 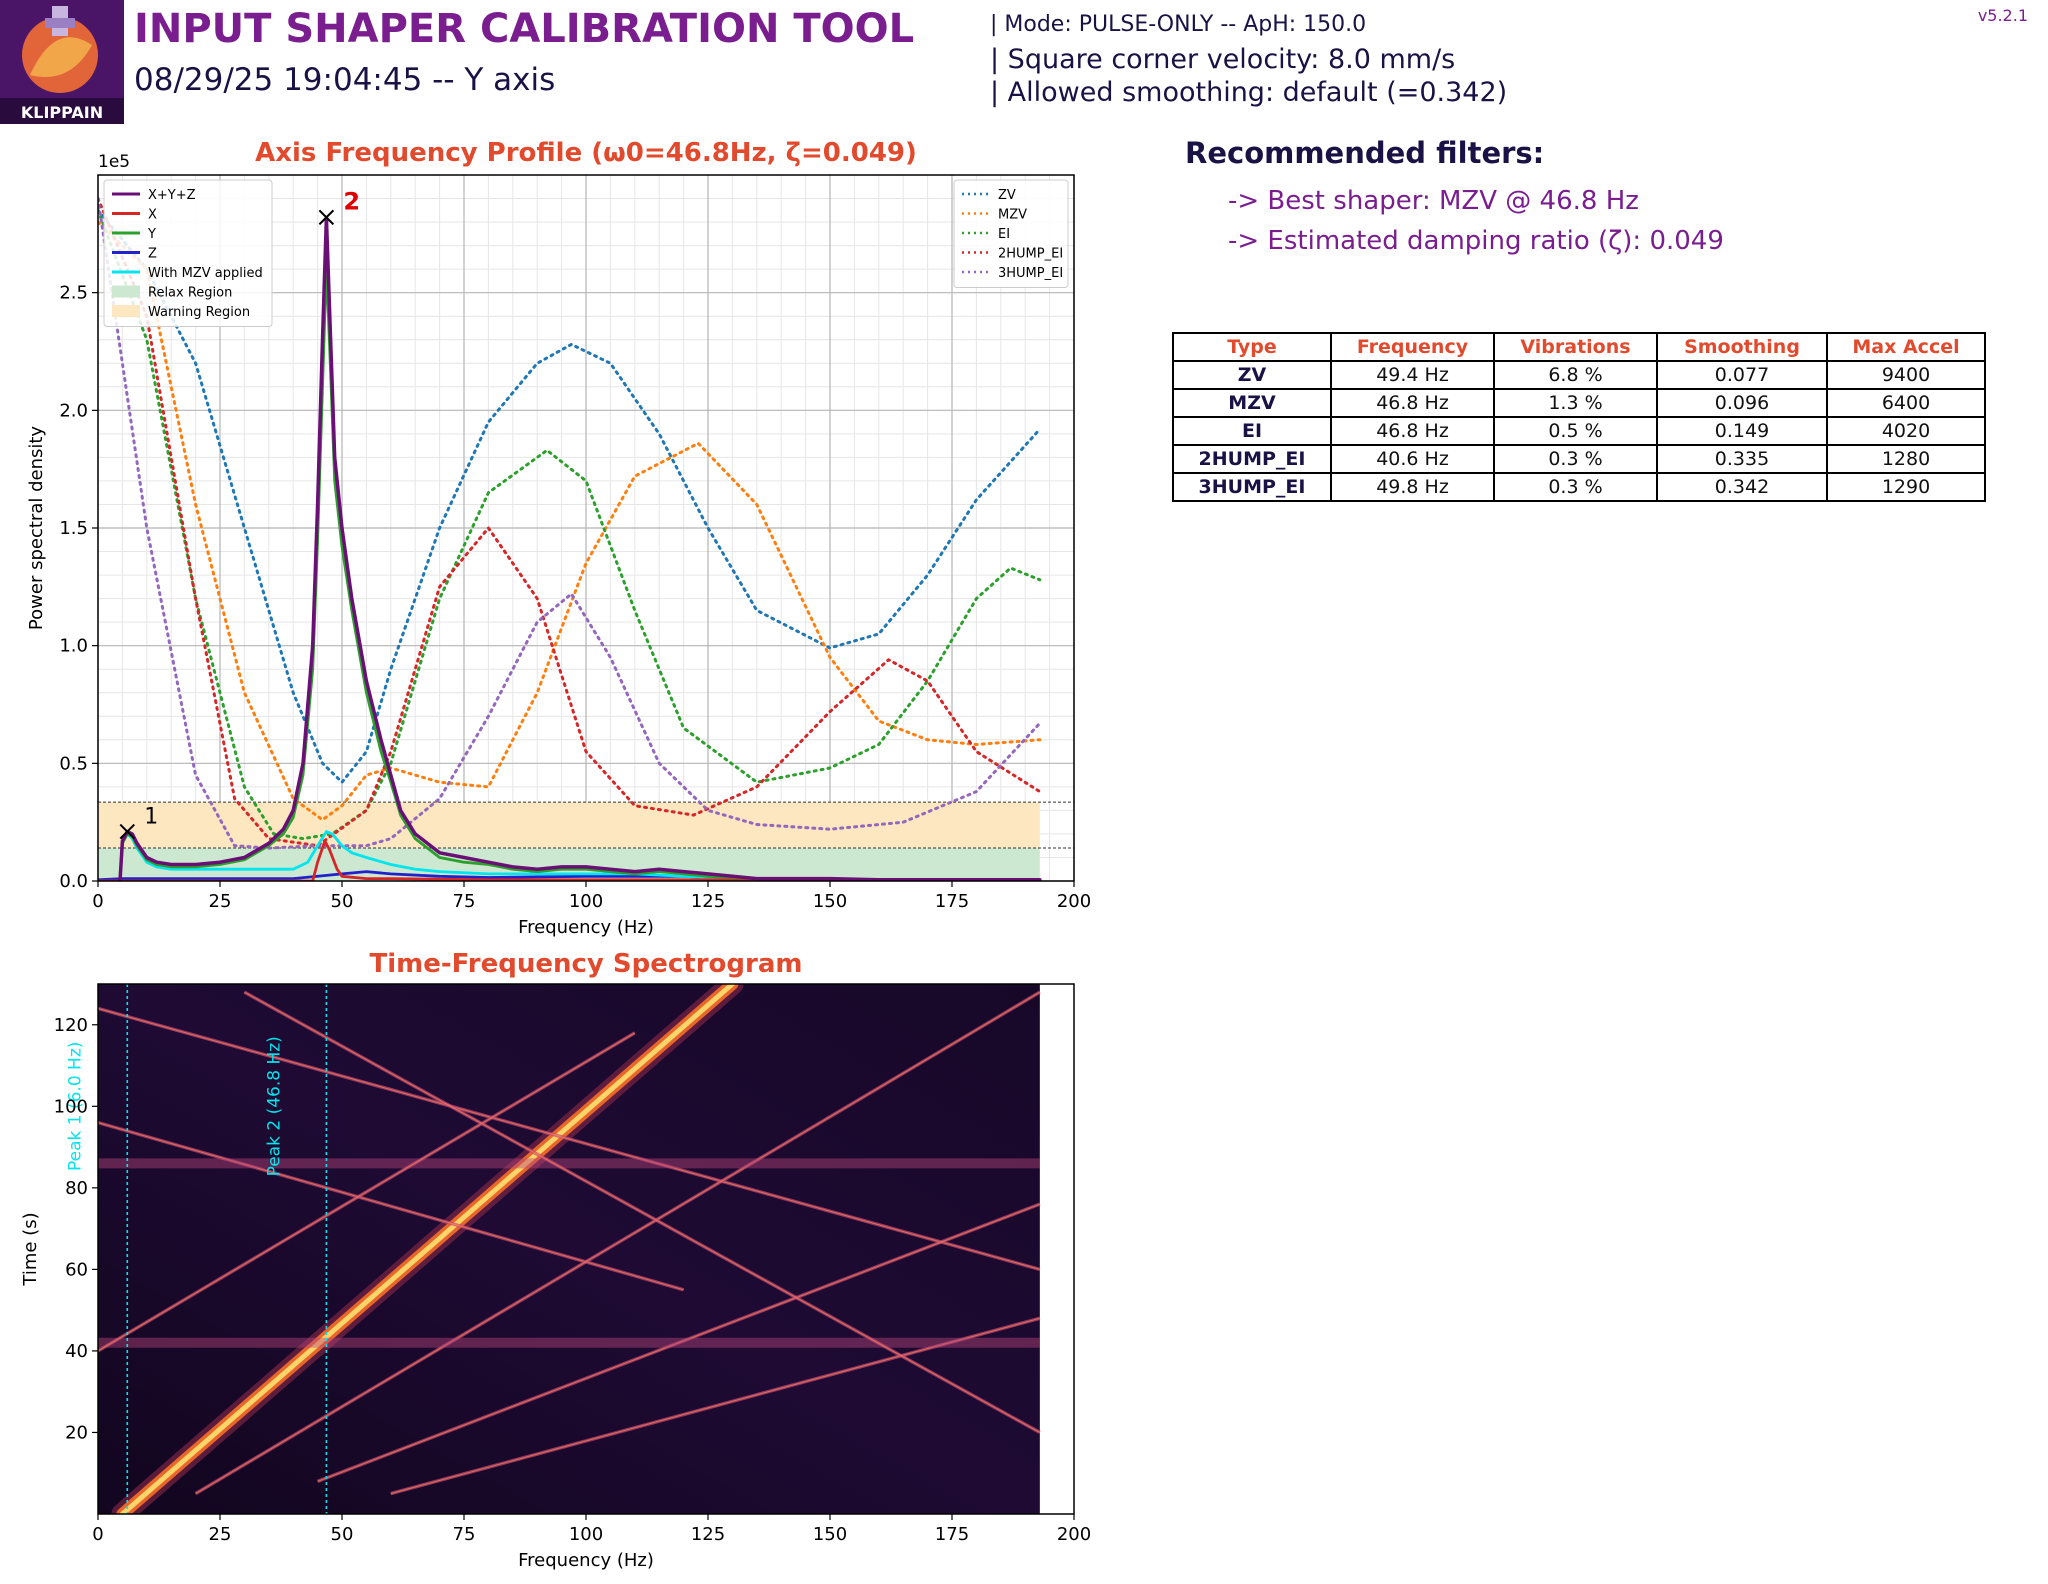 I want to click on table-cell: 0.342, so click(x=1742, y=487).